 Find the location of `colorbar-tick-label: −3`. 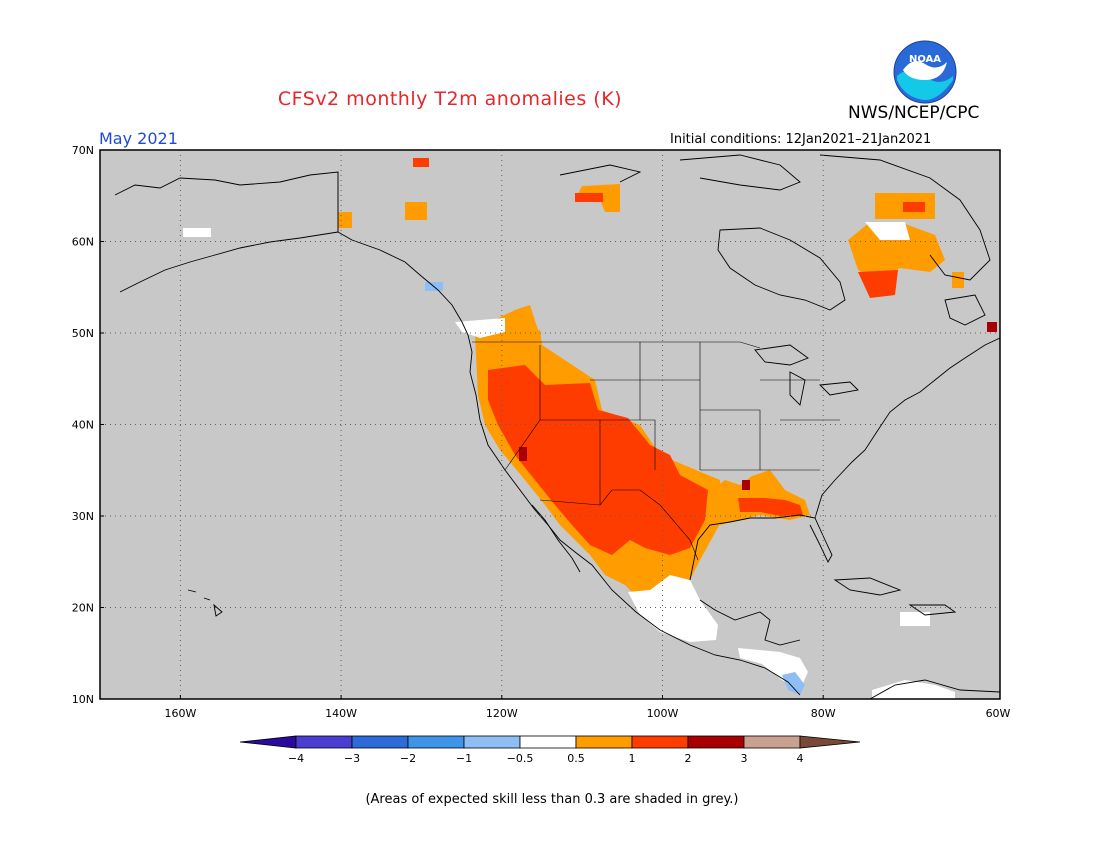

colorbar-tick-label: −3 is located at coordinates (352, 758).